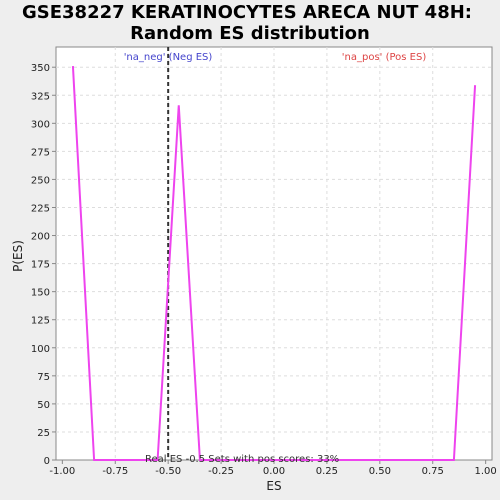 The width and height of the screenshot is (500, 500). I want to click on y-axis-label: P(ES), so click(18, 256).